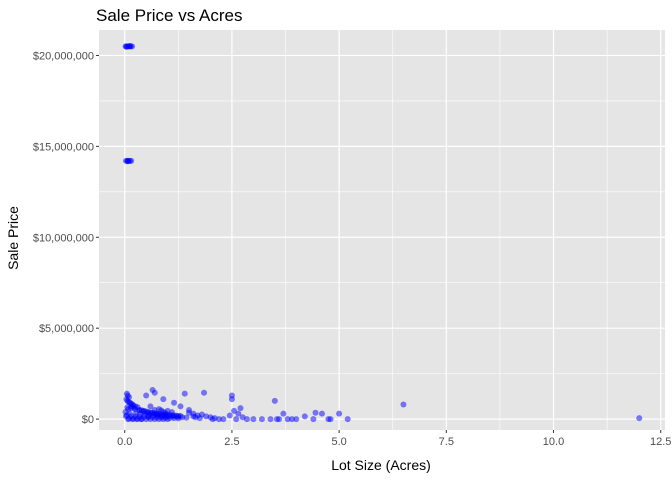  I want to click on y-tick-label: $0, so click(88, 420).